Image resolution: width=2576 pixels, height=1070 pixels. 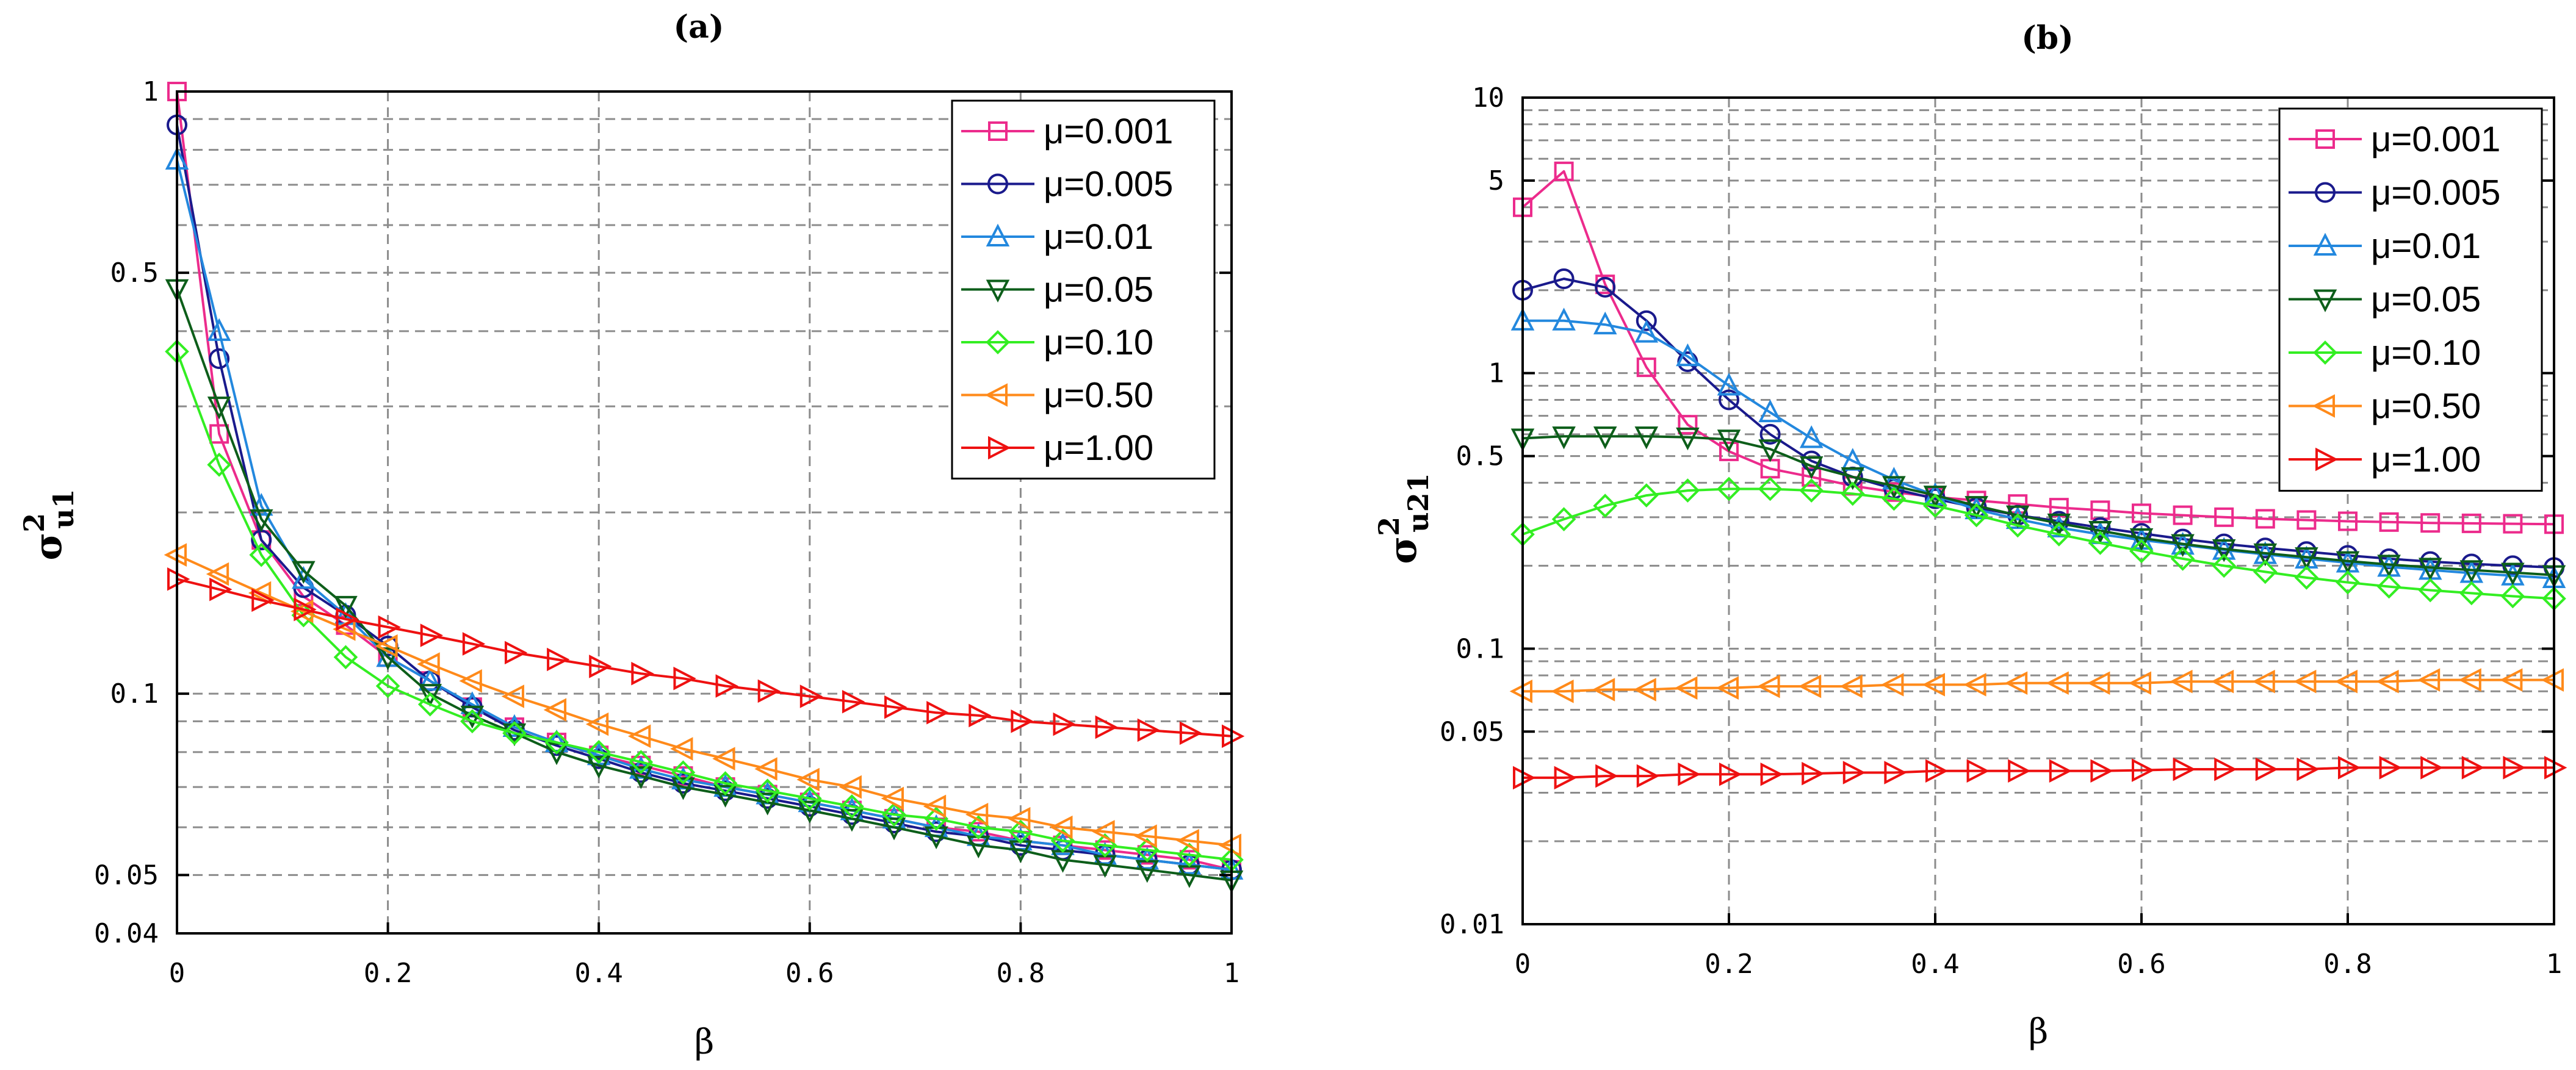 I want to click on panel-b-y-axis-label: σ2u21, so click(x=1404, y=518).